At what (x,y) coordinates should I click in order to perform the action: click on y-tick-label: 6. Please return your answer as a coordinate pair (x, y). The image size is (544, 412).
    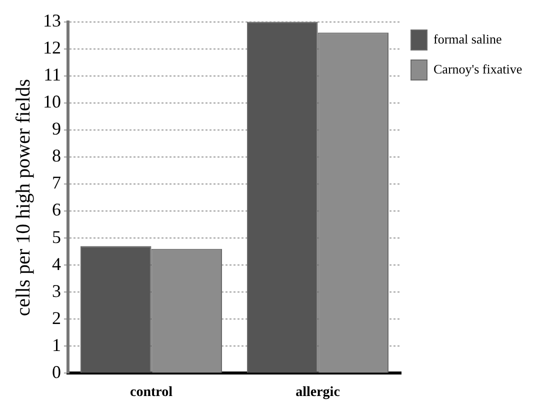
    Looking at the image, I should click on (56, 210).